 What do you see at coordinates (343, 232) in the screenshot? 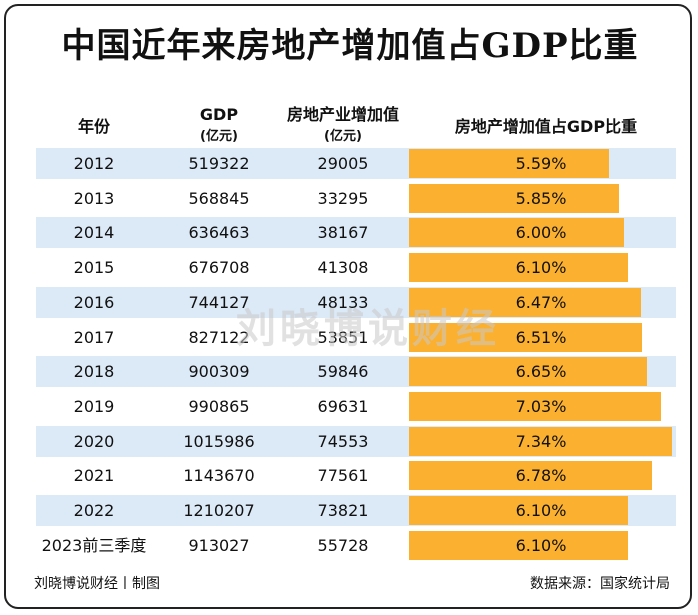
I see `re-cell: 38167` at bounding box center [343, 232].